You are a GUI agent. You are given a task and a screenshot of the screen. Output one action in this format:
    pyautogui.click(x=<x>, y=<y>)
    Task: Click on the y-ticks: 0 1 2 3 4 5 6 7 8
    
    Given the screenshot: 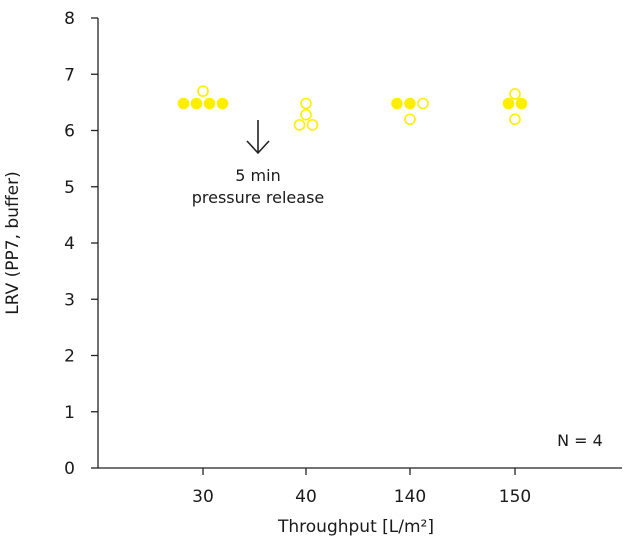 What is the action you would take?
    pyautogui.click(x=81, y=244)
    